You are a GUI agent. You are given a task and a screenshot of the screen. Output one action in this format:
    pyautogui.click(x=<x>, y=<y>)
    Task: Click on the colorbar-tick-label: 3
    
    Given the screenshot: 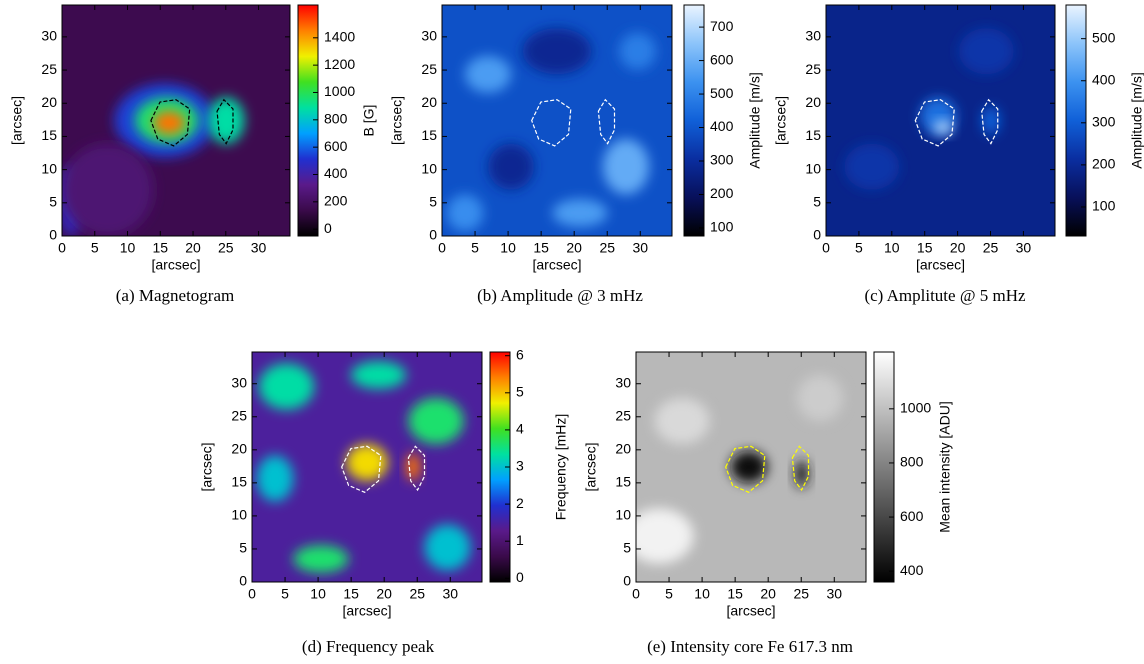 What is the action you would take?
    pyautogui.click(x=520, y=466)
    